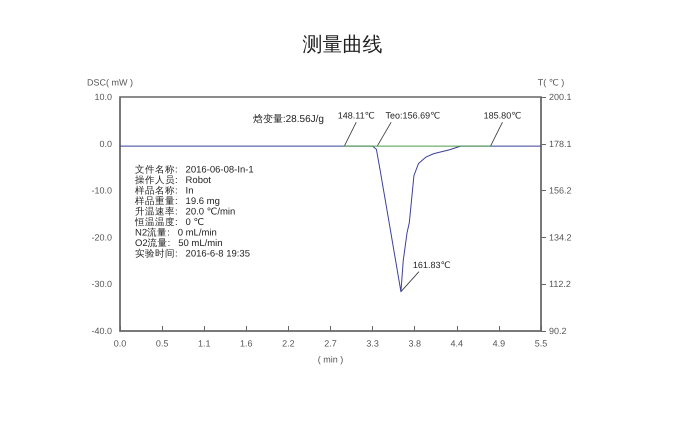 This screenshot has width=685, height=424. I want to click on annotation: 实验时间: 2016-6-8 19:35, so click(192, 254).